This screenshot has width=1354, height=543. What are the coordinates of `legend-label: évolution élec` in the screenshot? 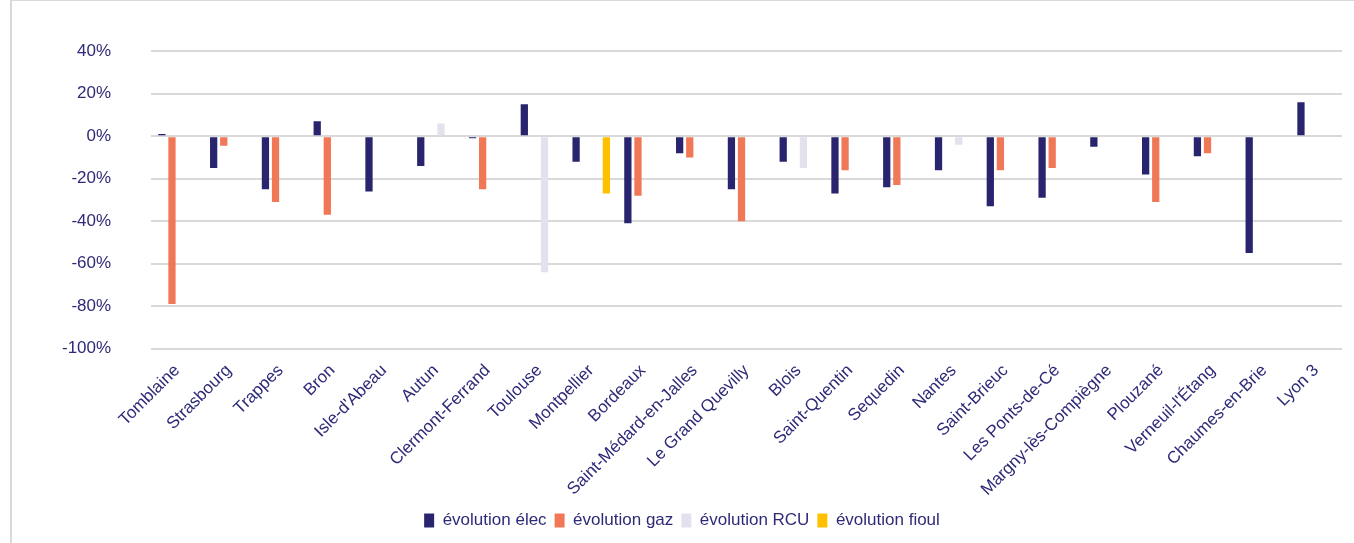 It's located at (495, 520).